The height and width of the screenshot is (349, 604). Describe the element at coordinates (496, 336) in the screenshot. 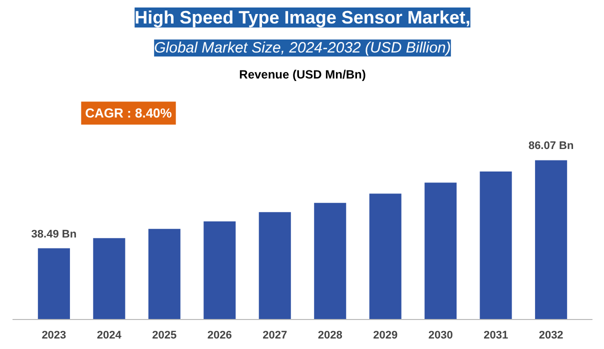

I see `x-tick-label: 2031` at that location.